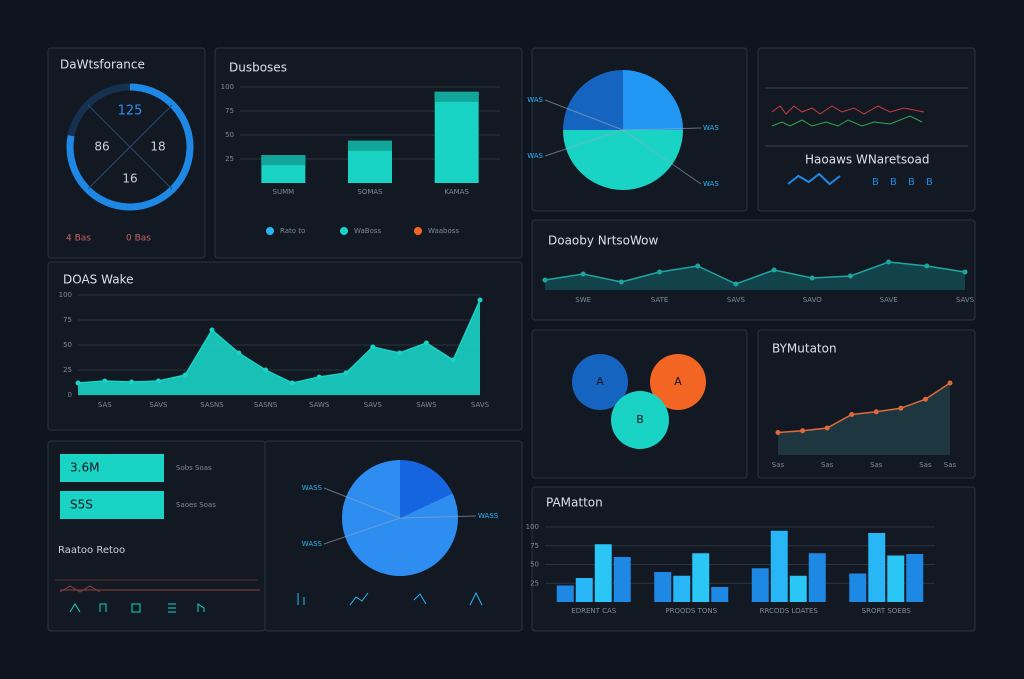 Image resolution: width=1024 pixels, height=679 pixels. What do you see at coordinates (91, 550) in the screenshot?
I see `kpi-caption: Raatoo Retoo` at bounding box center [91, 550].